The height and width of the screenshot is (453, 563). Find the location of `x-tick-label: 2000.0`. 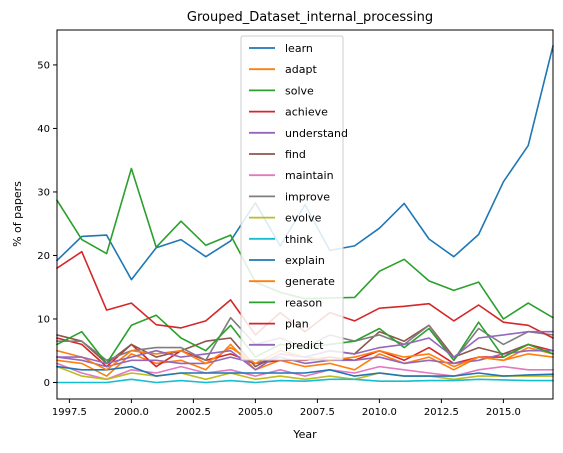

x-tick-label: 2000.0 is located at coordinates (131, 412).